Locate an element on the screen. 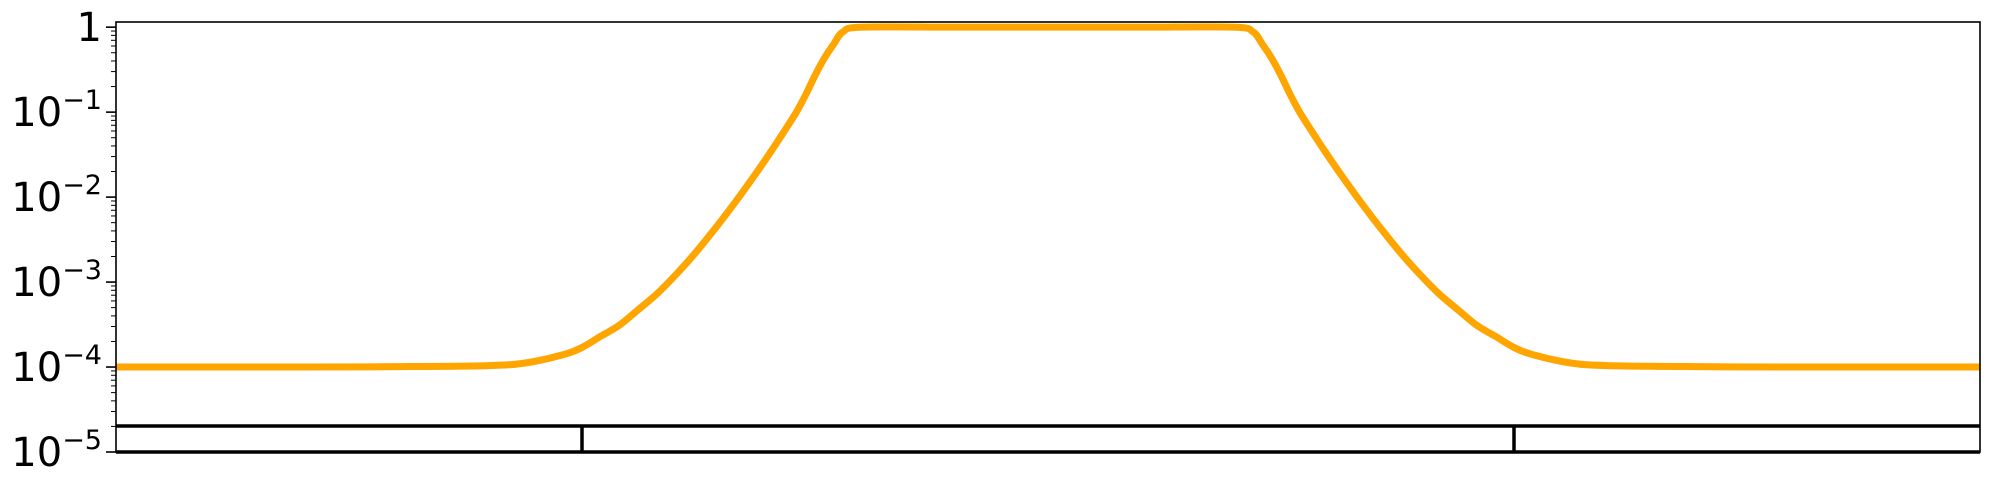  y-tick-label: 10⁻² is located at coordinates (56, 195).